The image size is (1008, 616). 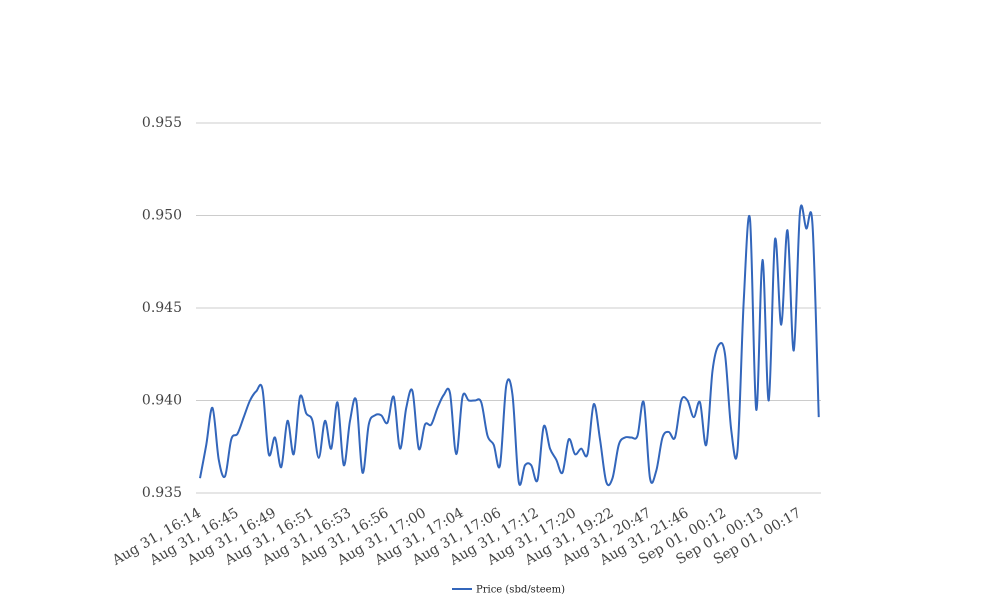 I want to click on y-tick-label: 0.955, so click(x=162, y=123).